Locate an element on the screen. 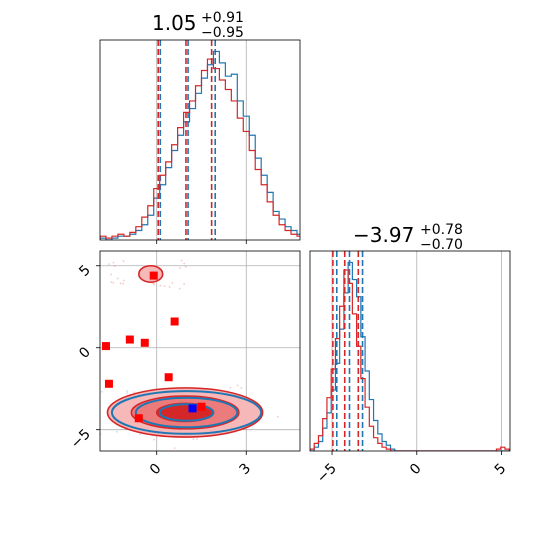  x-marginal-hist-blue is located at coordinates (200, 145).